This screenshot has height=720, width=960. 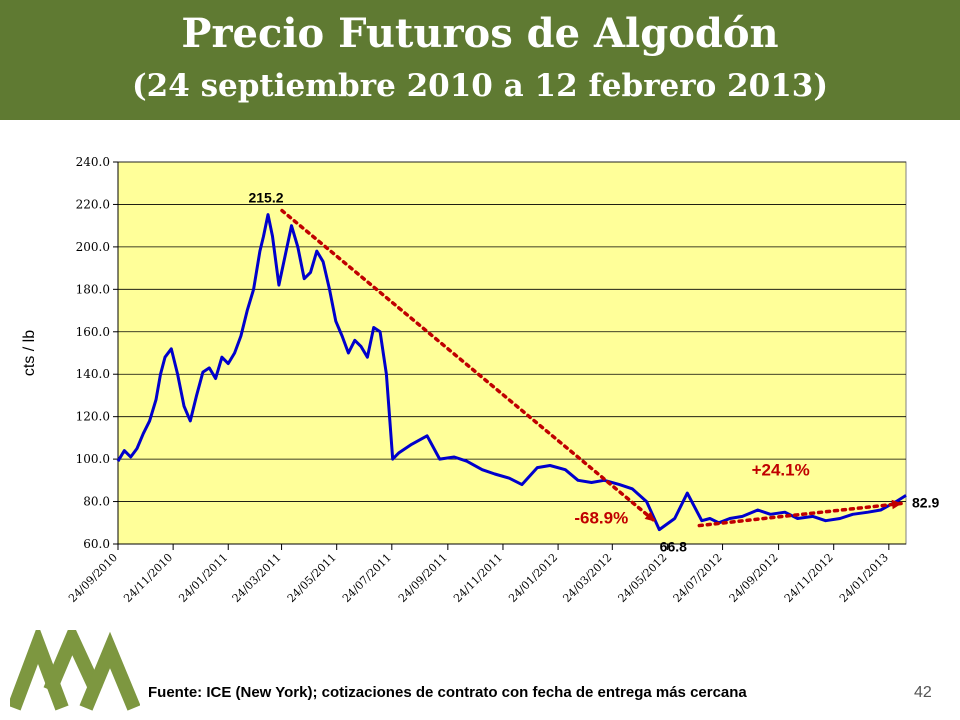 What do you see at coordinates (312, 578) in the screenshot?
I see `x-tick-label: 24/05/2011` at bounding box center [312, 578].